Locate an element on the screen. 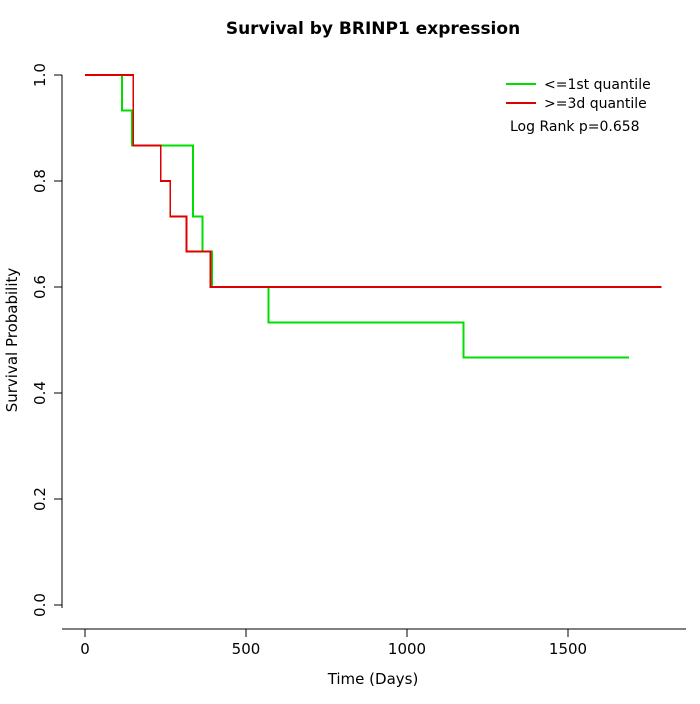 This screenshot has height=704, width=700. chart-title: Survival by BRINP1 expression is located at coordinates (373, 29).